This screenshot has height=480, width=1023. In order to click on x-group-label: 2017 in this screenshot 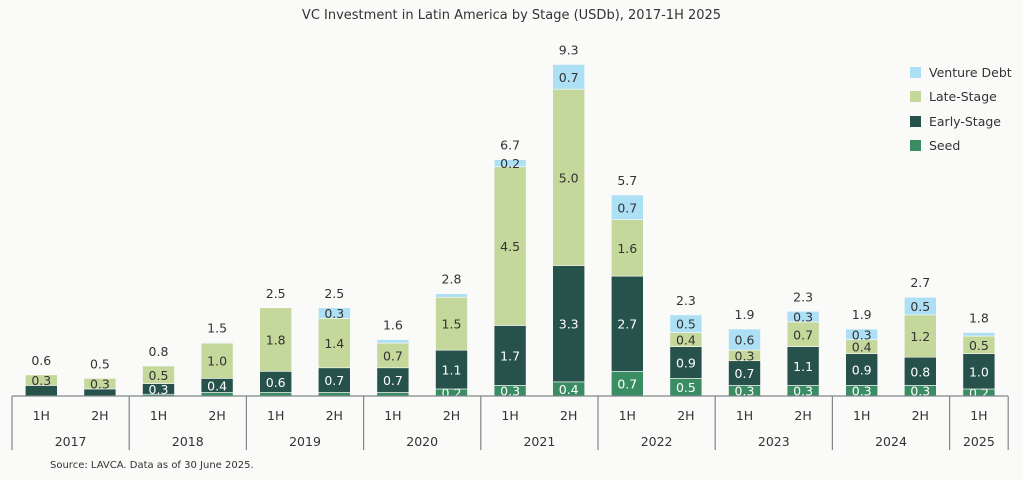, I will do `click(71, 441)`.